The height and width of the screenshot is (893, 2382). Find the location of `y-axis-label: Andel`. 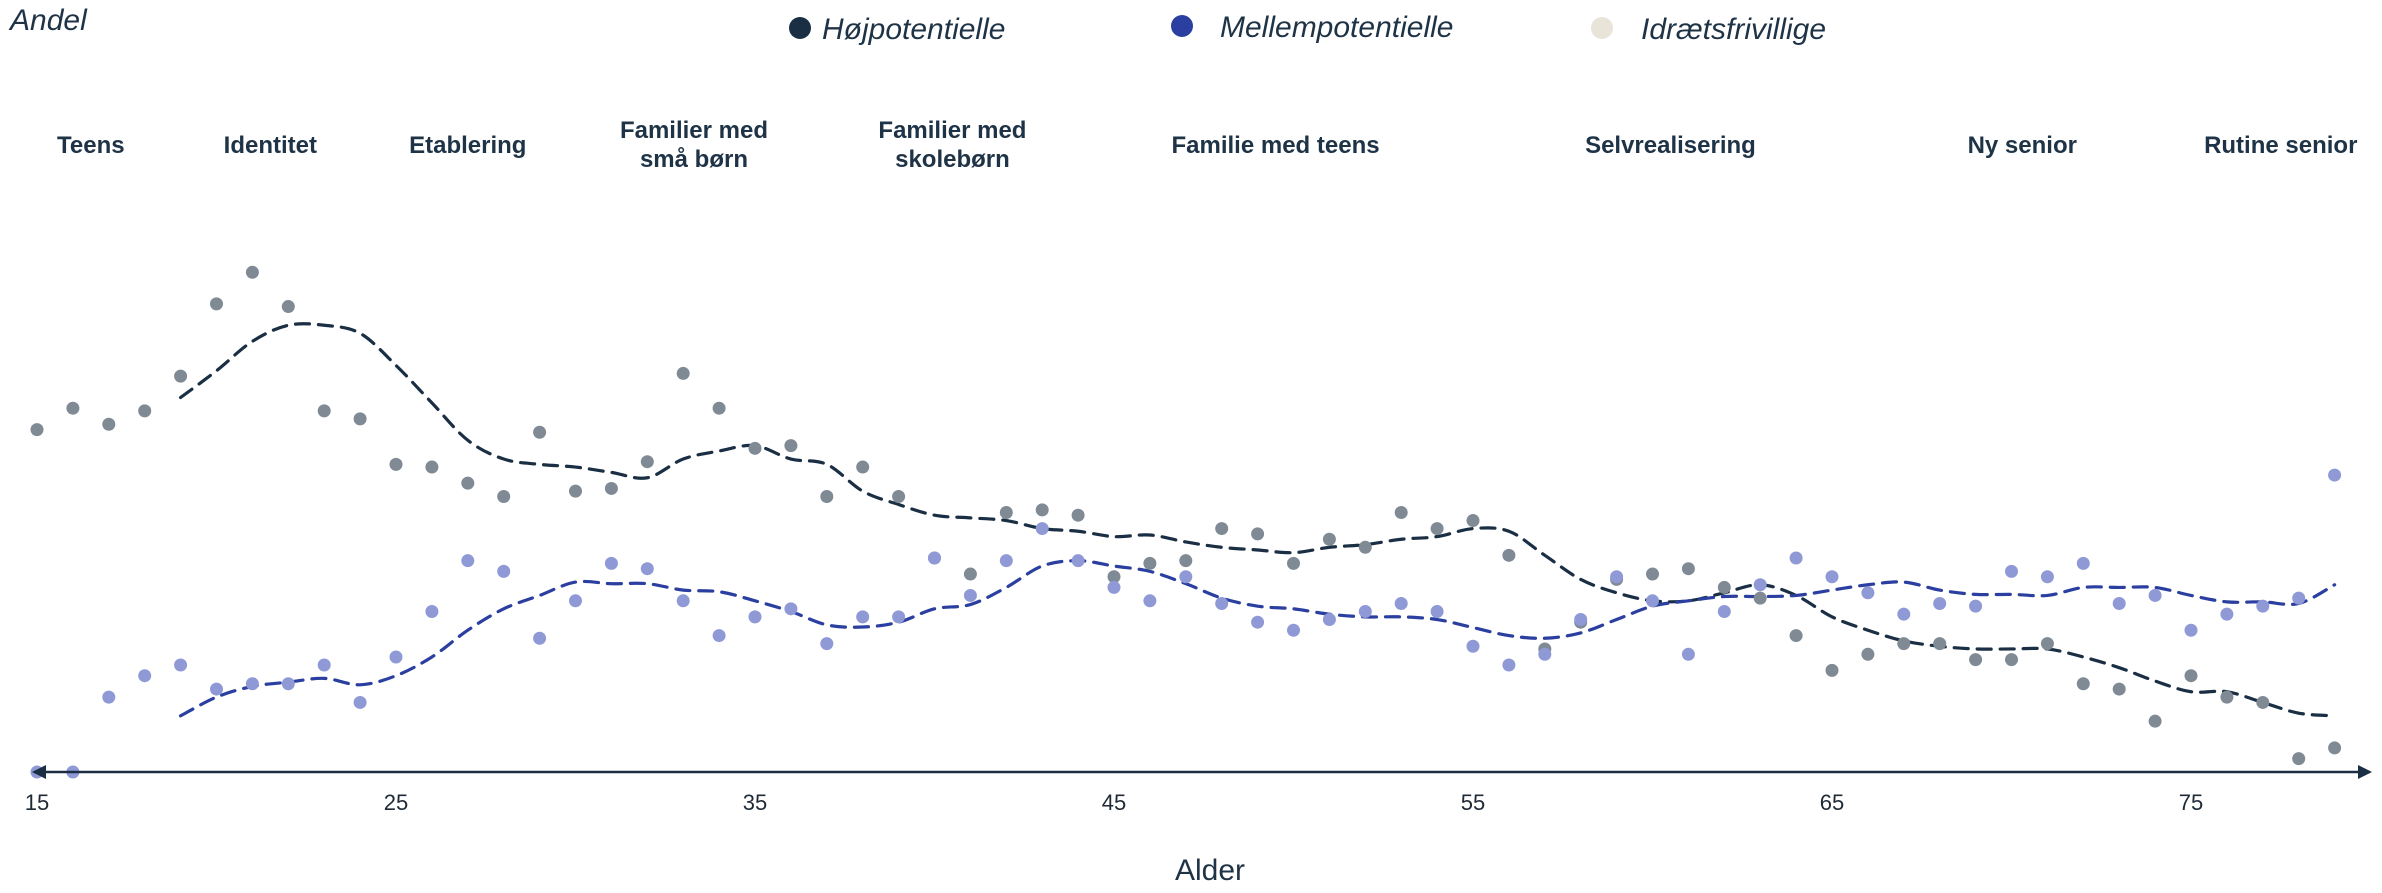

y-axis-label: Andel is located at coordinates (48, 20).